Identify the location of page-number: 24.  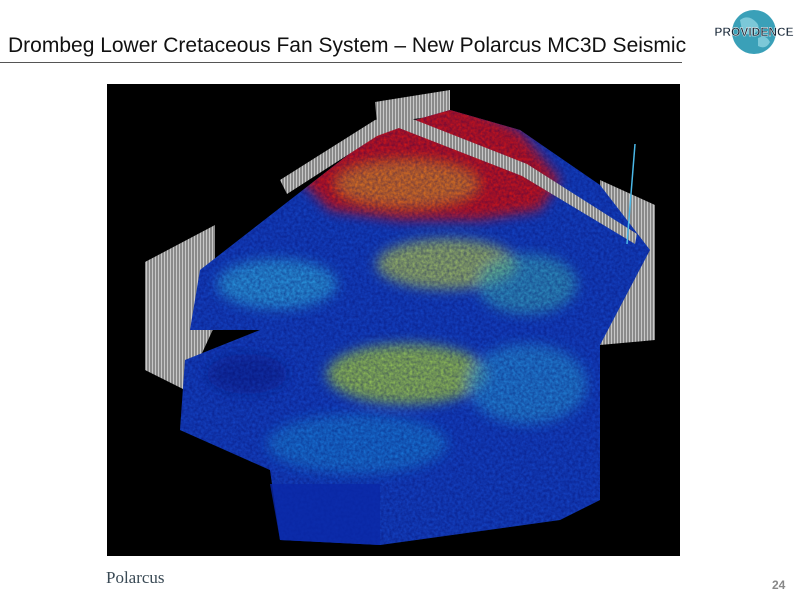
(779, 585).